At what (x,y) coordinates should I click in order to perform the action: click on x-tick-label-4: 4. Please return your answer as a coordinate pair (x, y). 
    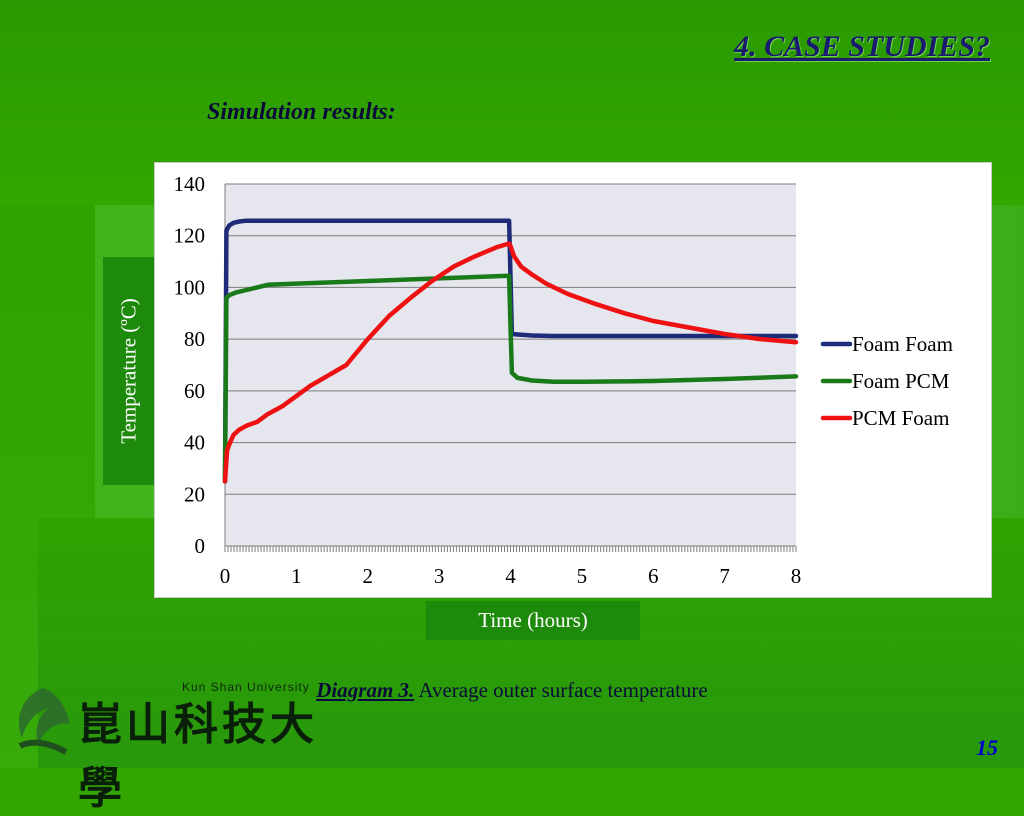
    Looking at the image, I should click on (510, 576).